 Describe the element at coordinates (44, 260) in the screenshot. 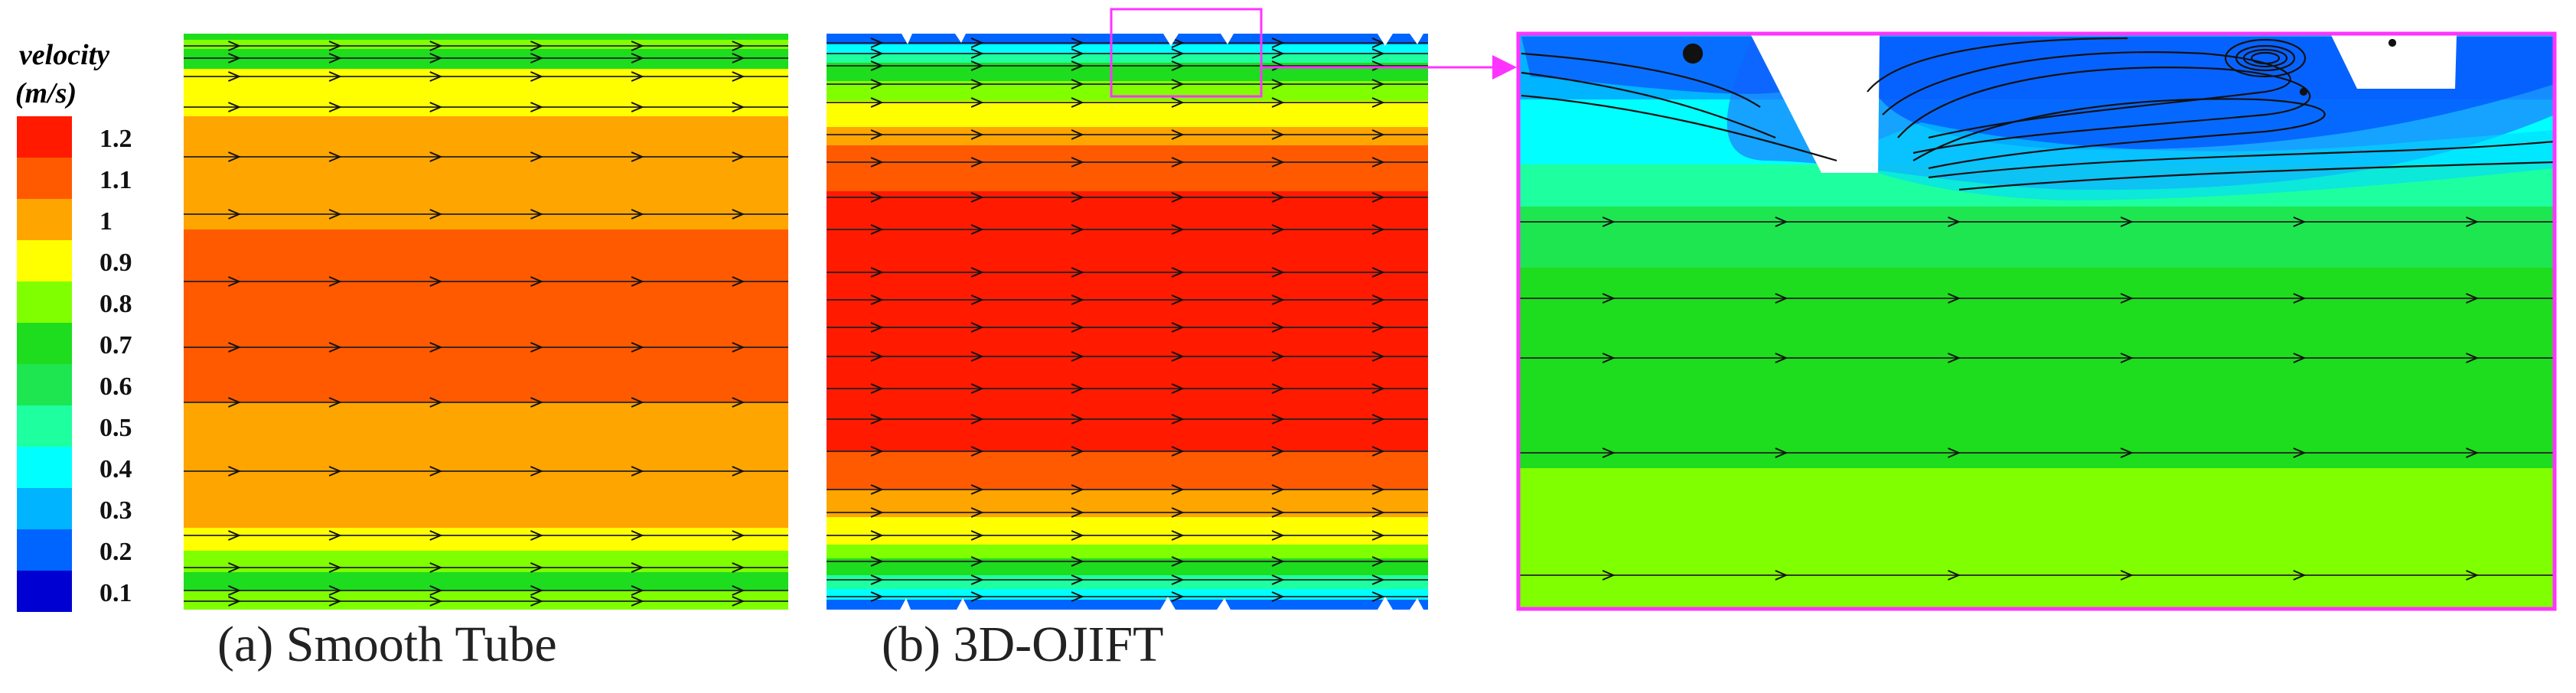

I see `legend-swatch` at that location.